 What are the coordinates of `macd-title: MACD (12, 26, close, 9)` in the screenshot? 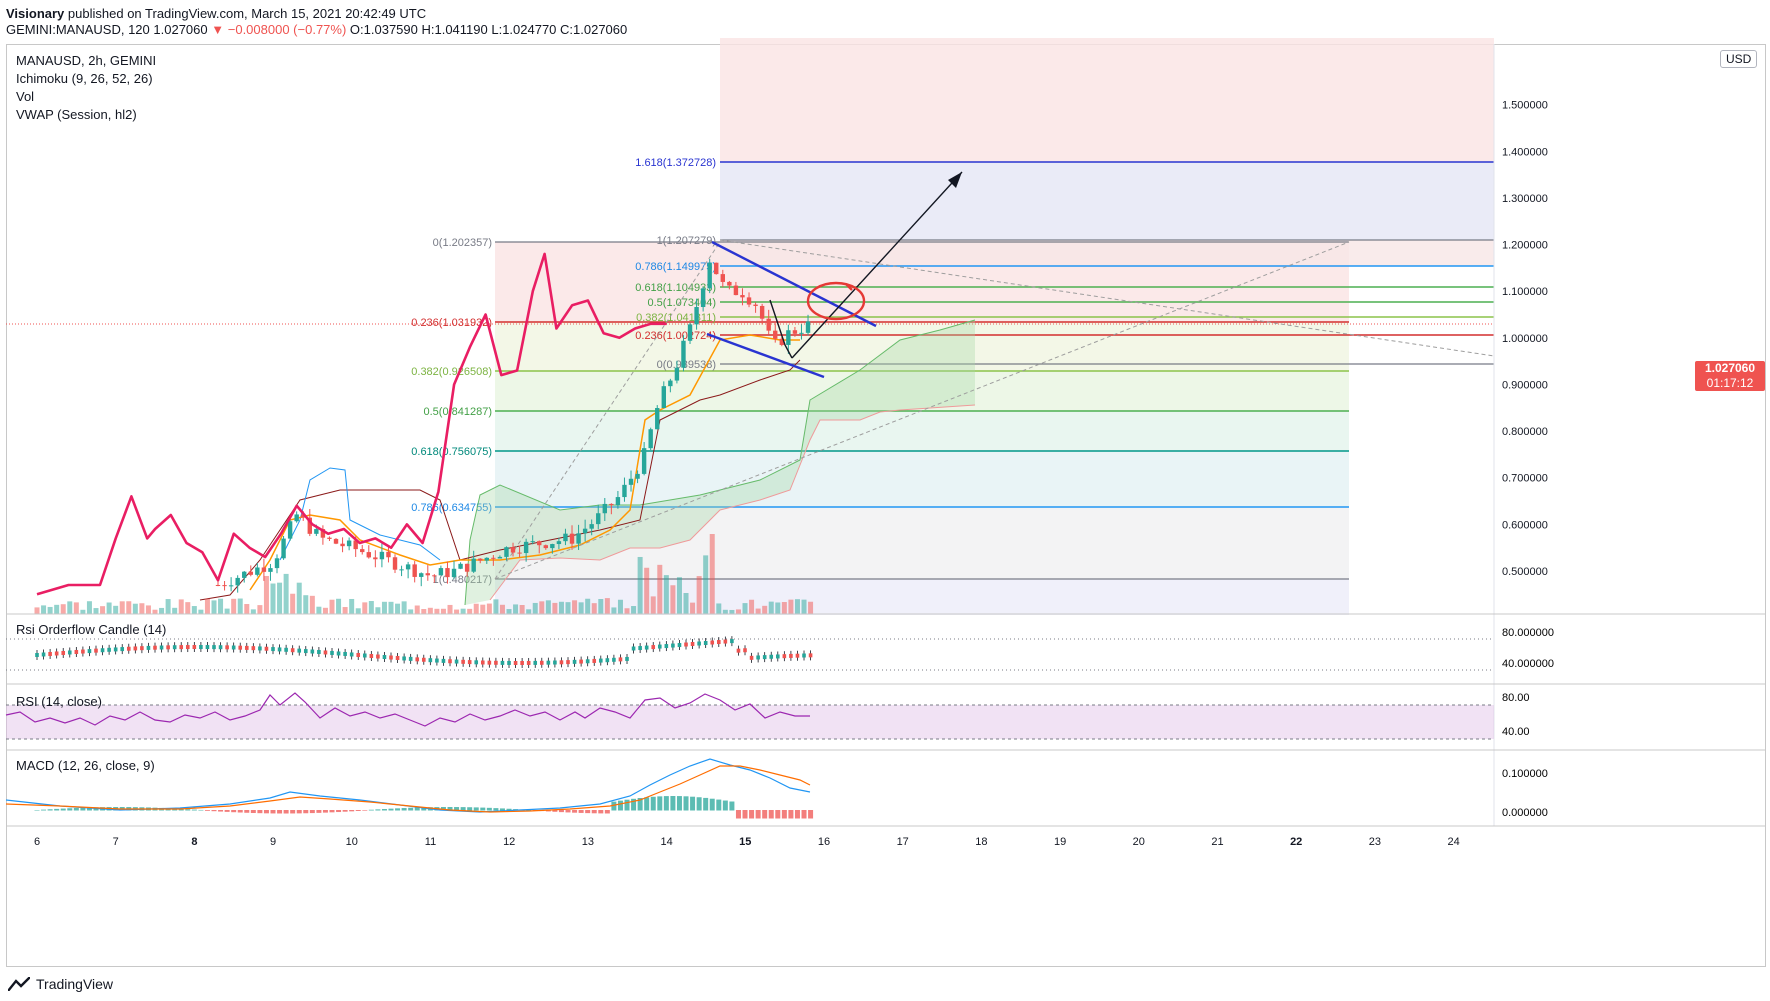 It's located at (85, 765).